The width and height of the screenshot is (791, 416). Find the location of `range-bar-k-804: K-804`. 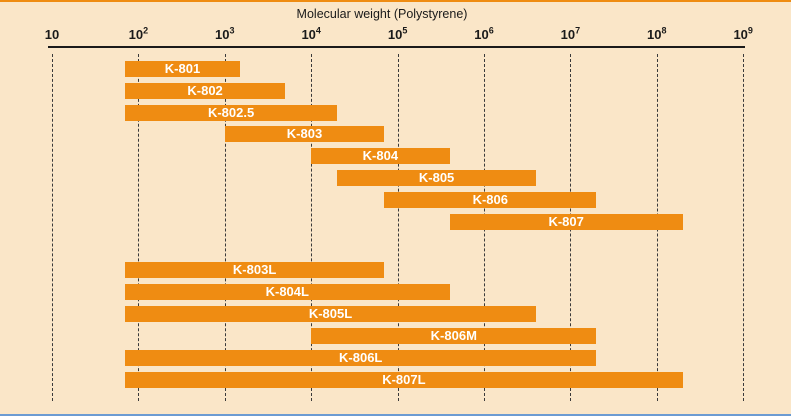

range-bar-k-804: K-804 is located at coordinates (380, 156).